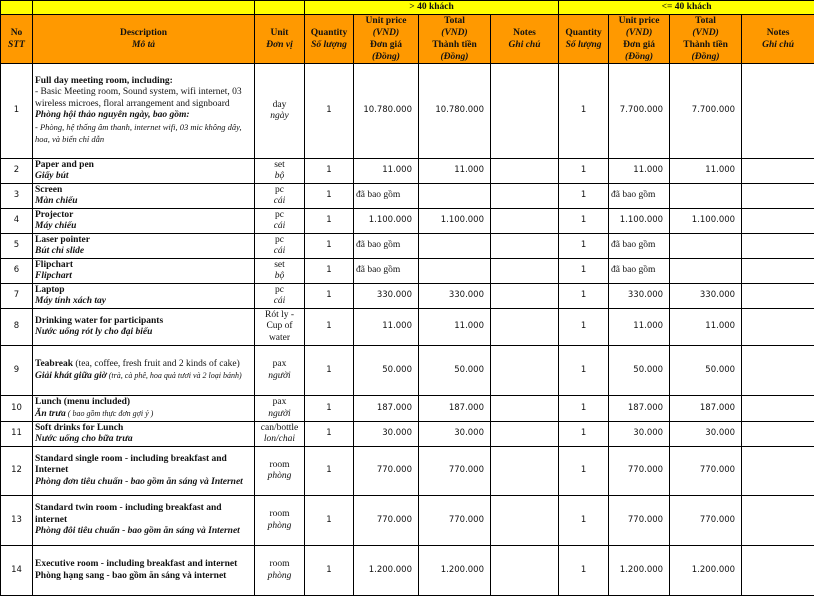 This screenshot has width=814, height=599. What do you see at coordinates (386, 21) in the screenshot?
I see `header-unit-price-gt40-line: Unit price` at bounding box center [386, 21].